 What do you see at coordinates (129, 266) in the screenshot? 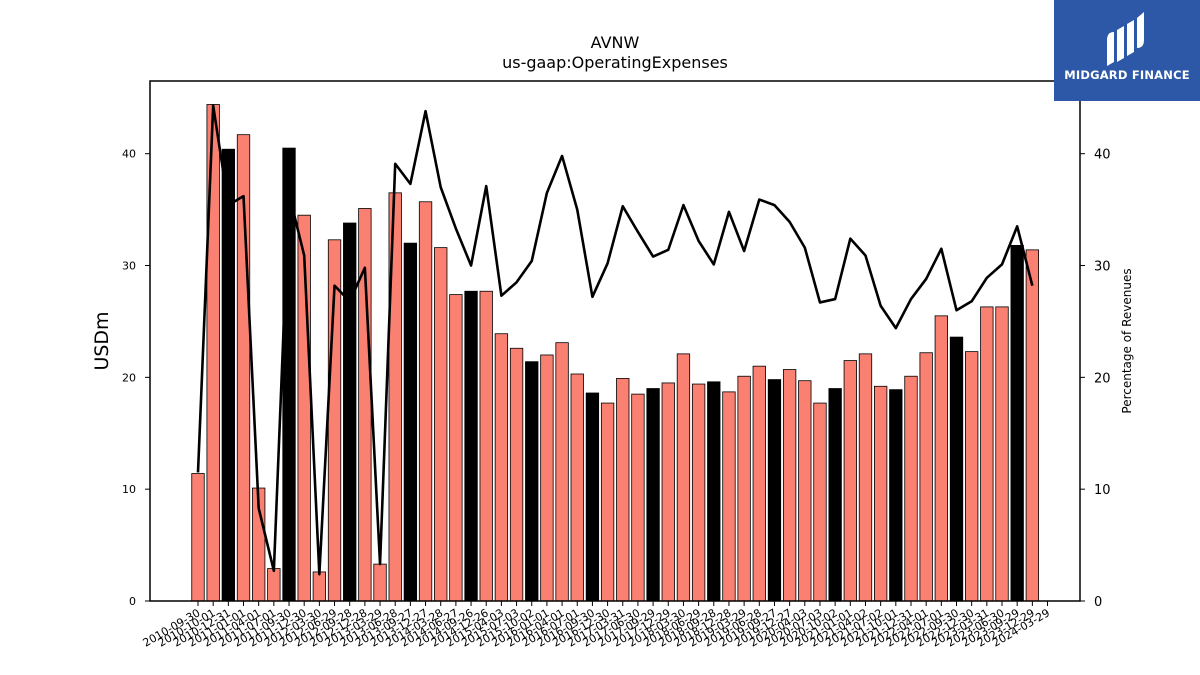
I see `y-tick-label: 30` at bounding box center [129, 266].